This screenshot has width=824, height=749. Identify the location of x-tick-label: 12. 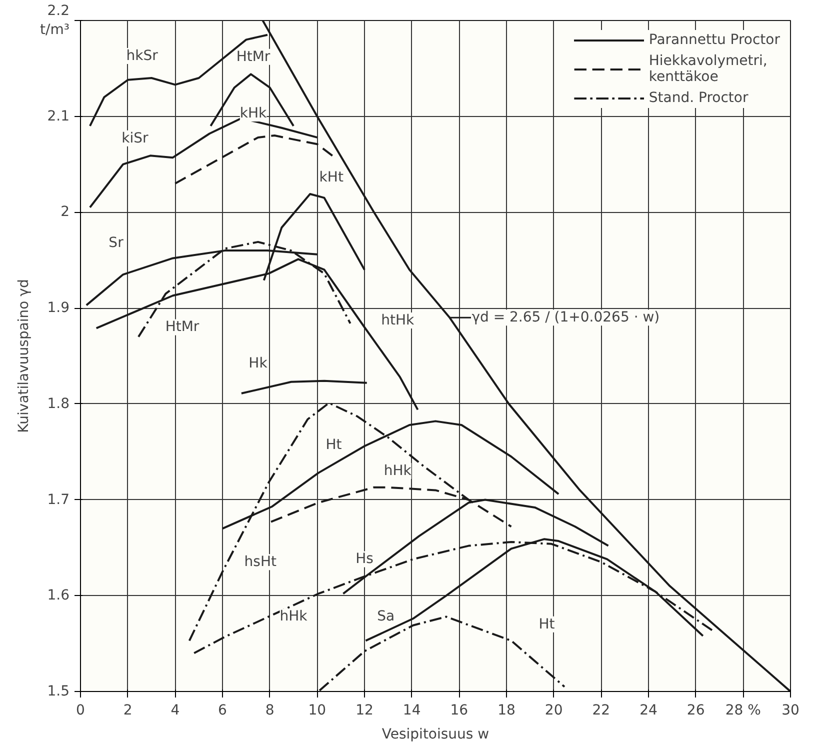
(365, 710).